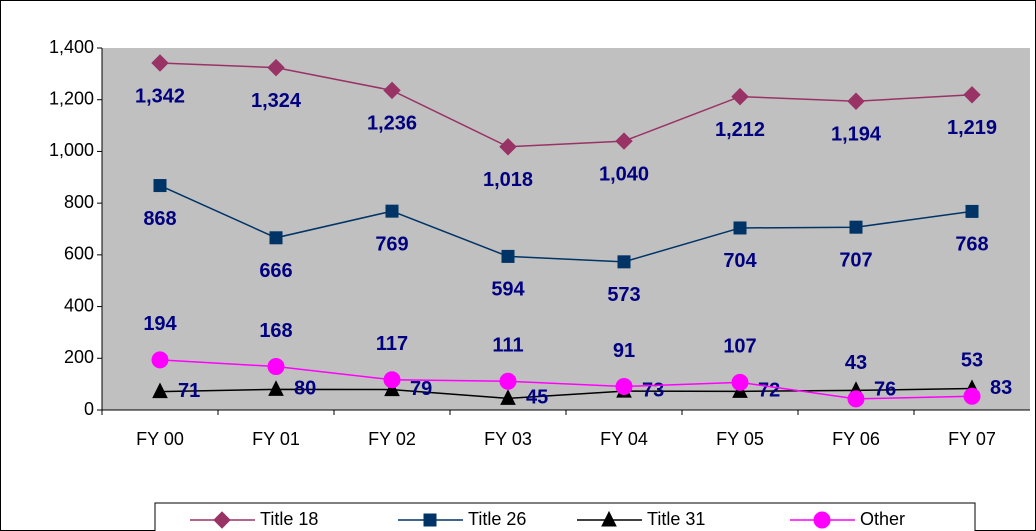  Describe the element at coordinates (508, 180) in the screenshot. I see `data-label: 1,018` at that location.